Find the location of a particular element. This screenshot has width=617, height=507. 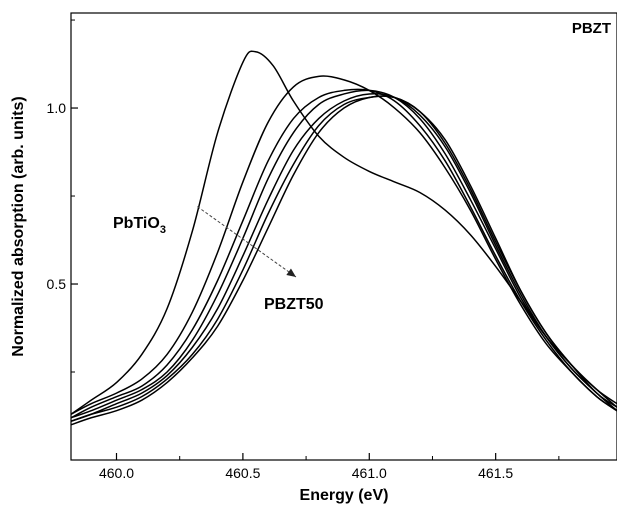

x-tick-label: 461.5 is located at coordinates (495, 473).